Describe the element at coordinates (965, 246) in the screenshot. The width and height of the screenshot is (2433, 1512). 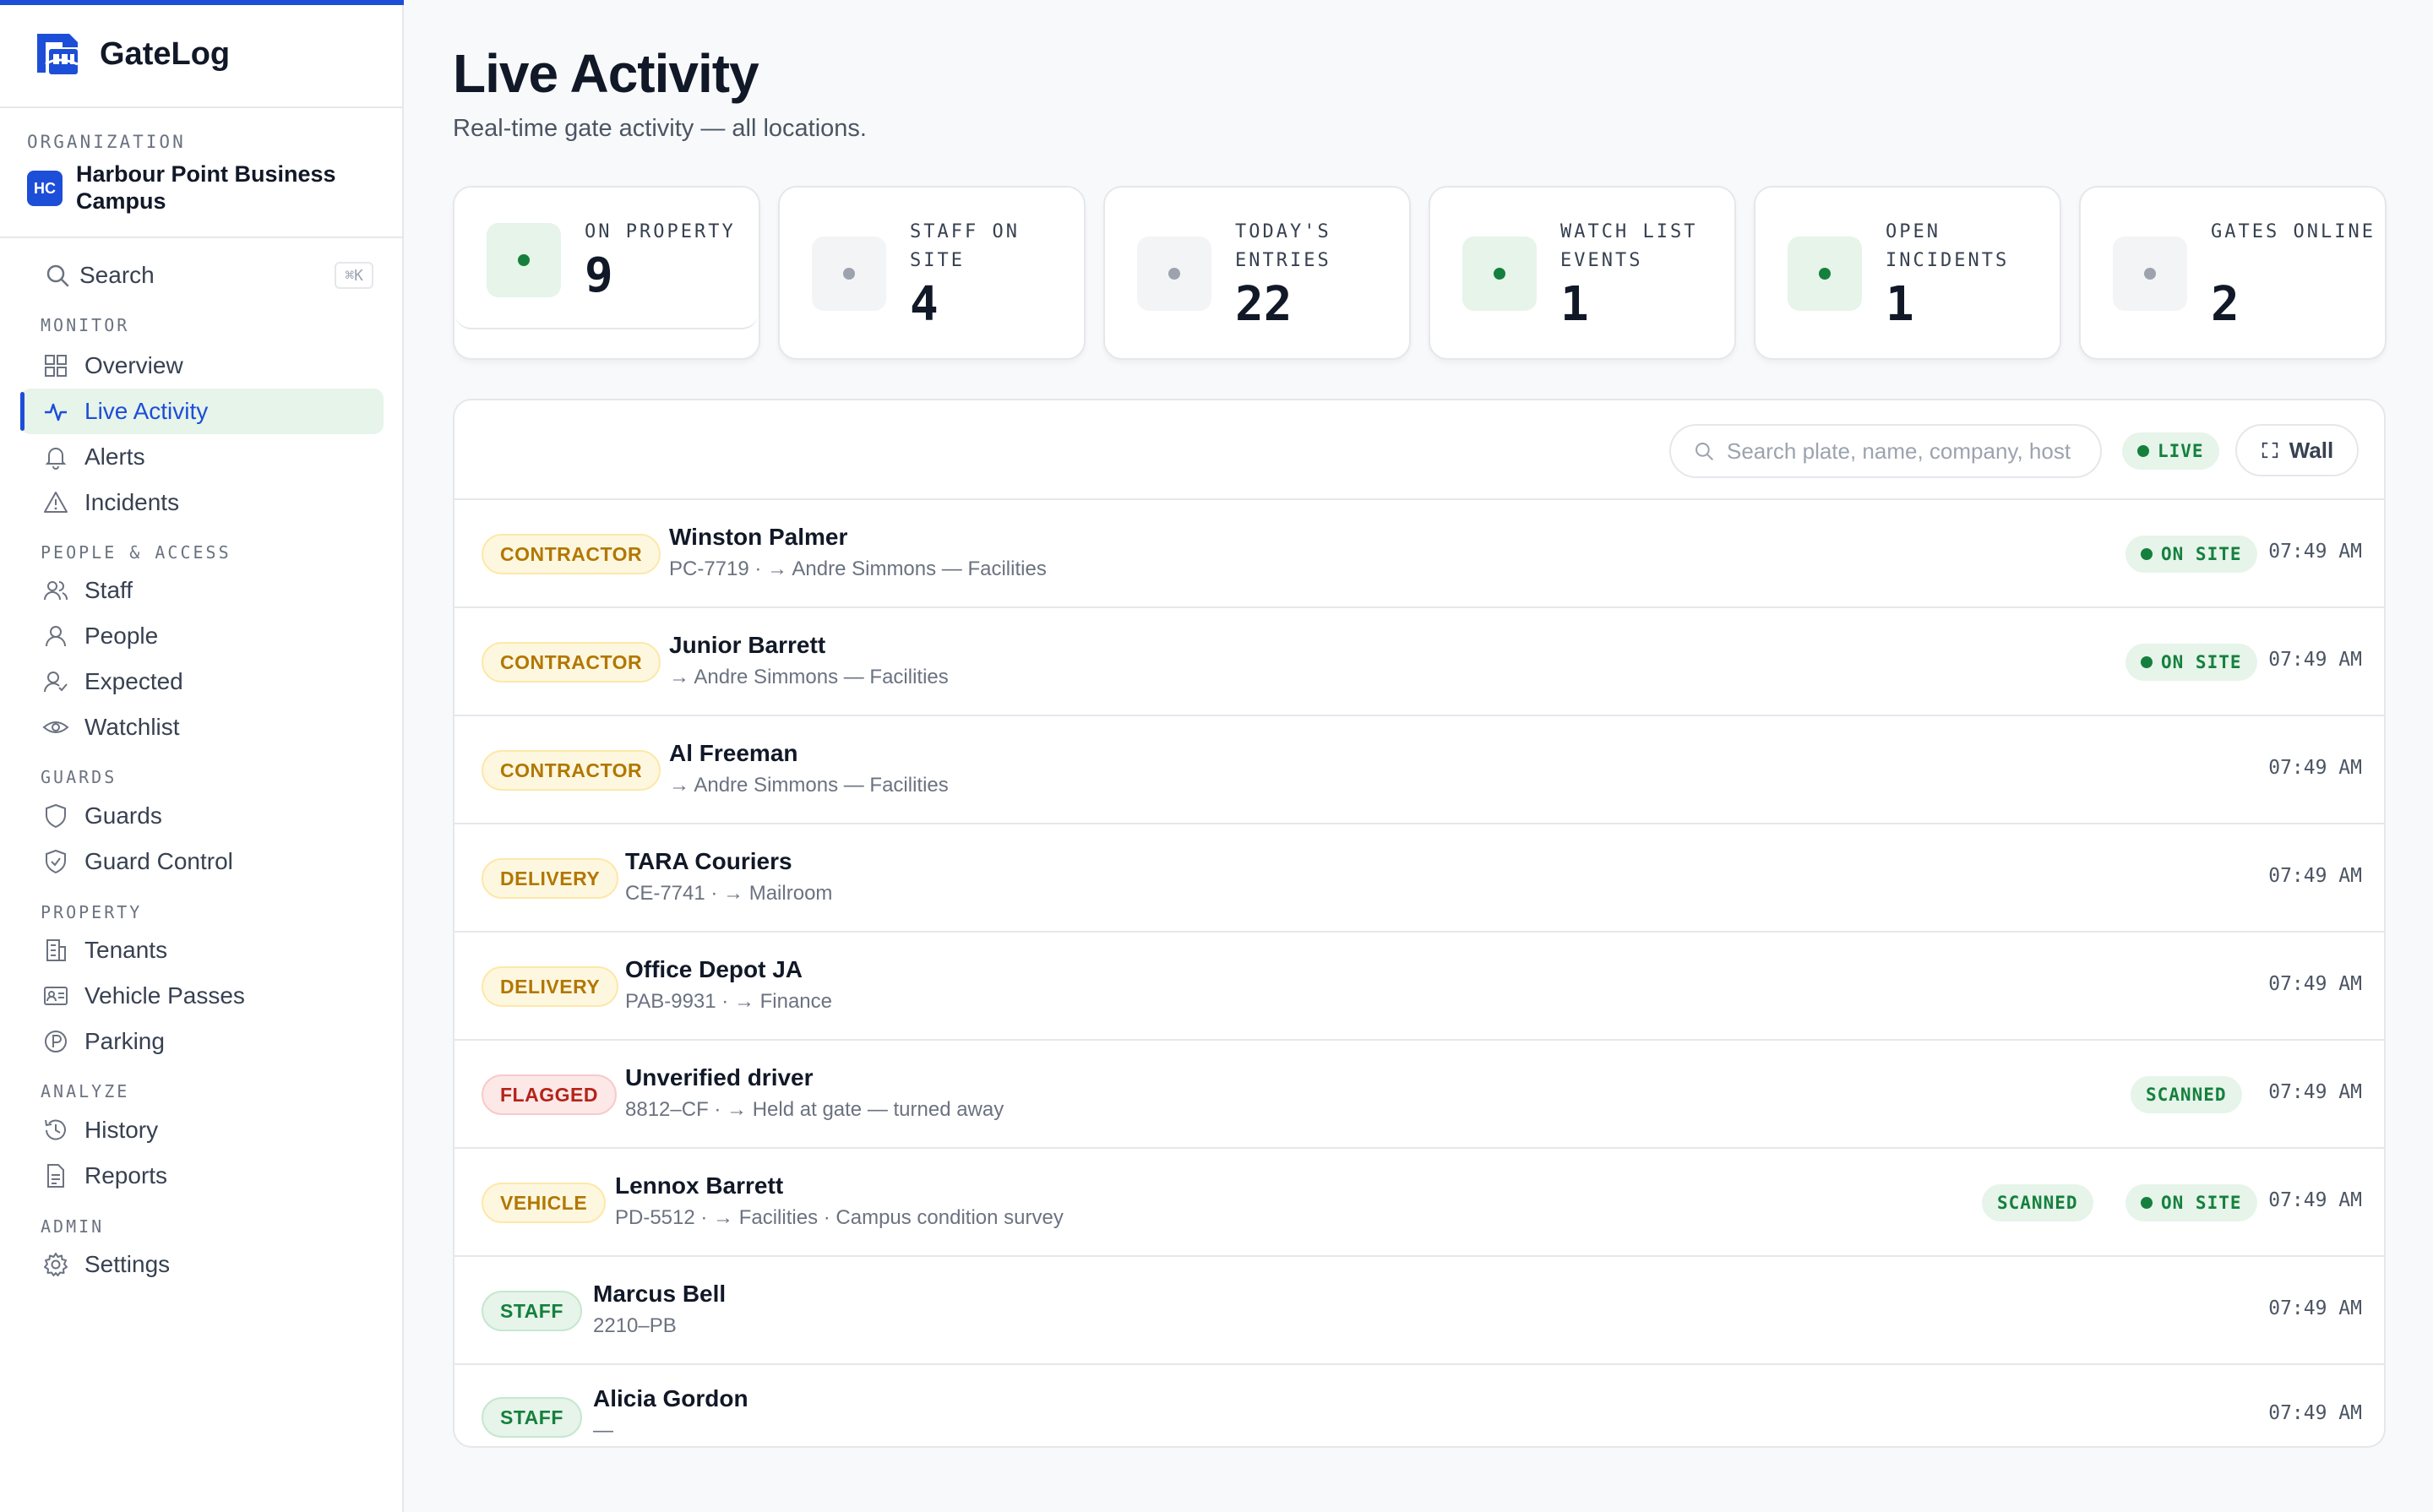
I see `stat-label: STAFF ON SITE` at that location.